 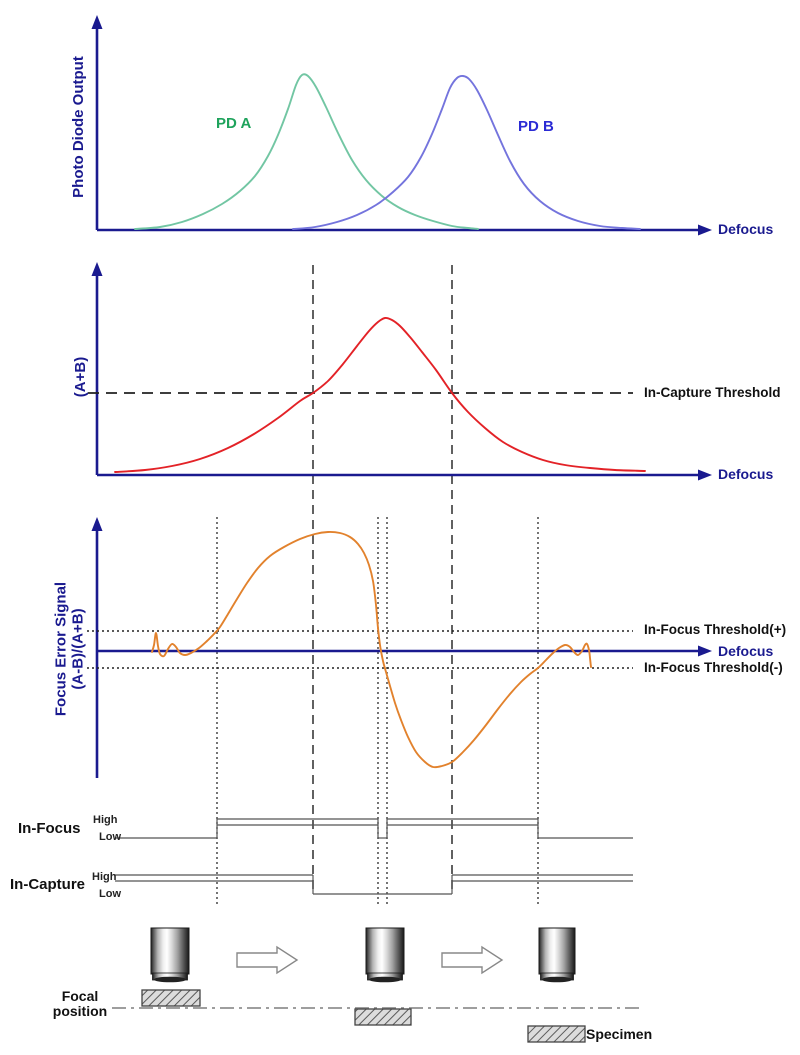 I want to click on focal-position-label: Focal position, so click(x=80, y=1004).